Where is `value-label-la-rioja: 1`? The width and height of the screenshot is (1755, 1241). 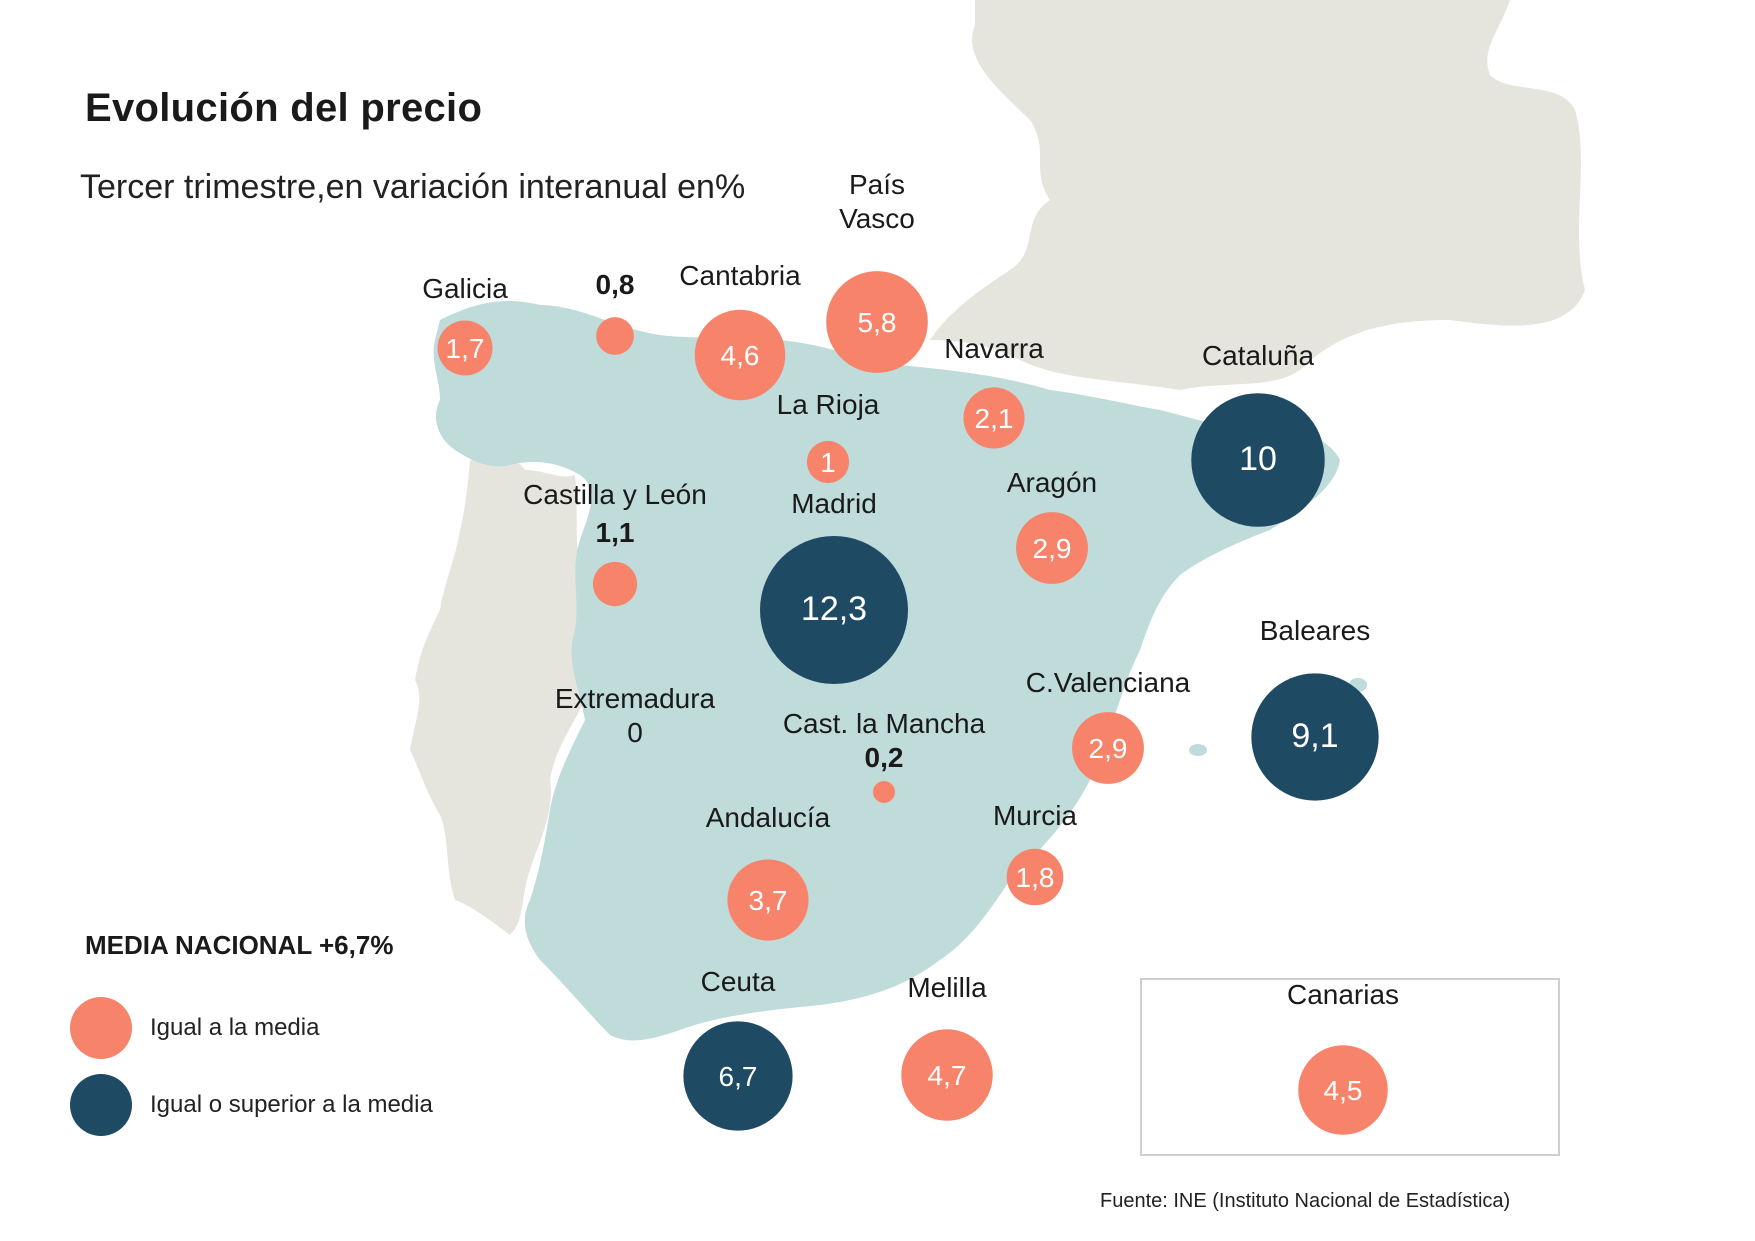
value-label-la-rioja: 1 is located at coordinates (828, 462).